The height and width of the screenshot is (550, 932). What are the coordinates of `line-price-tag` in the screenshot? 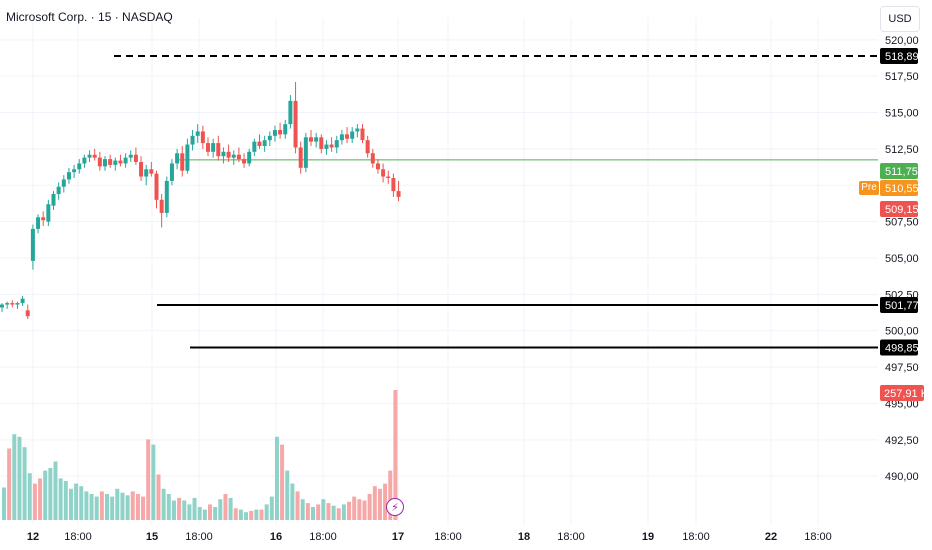 It's located at (899, 347).